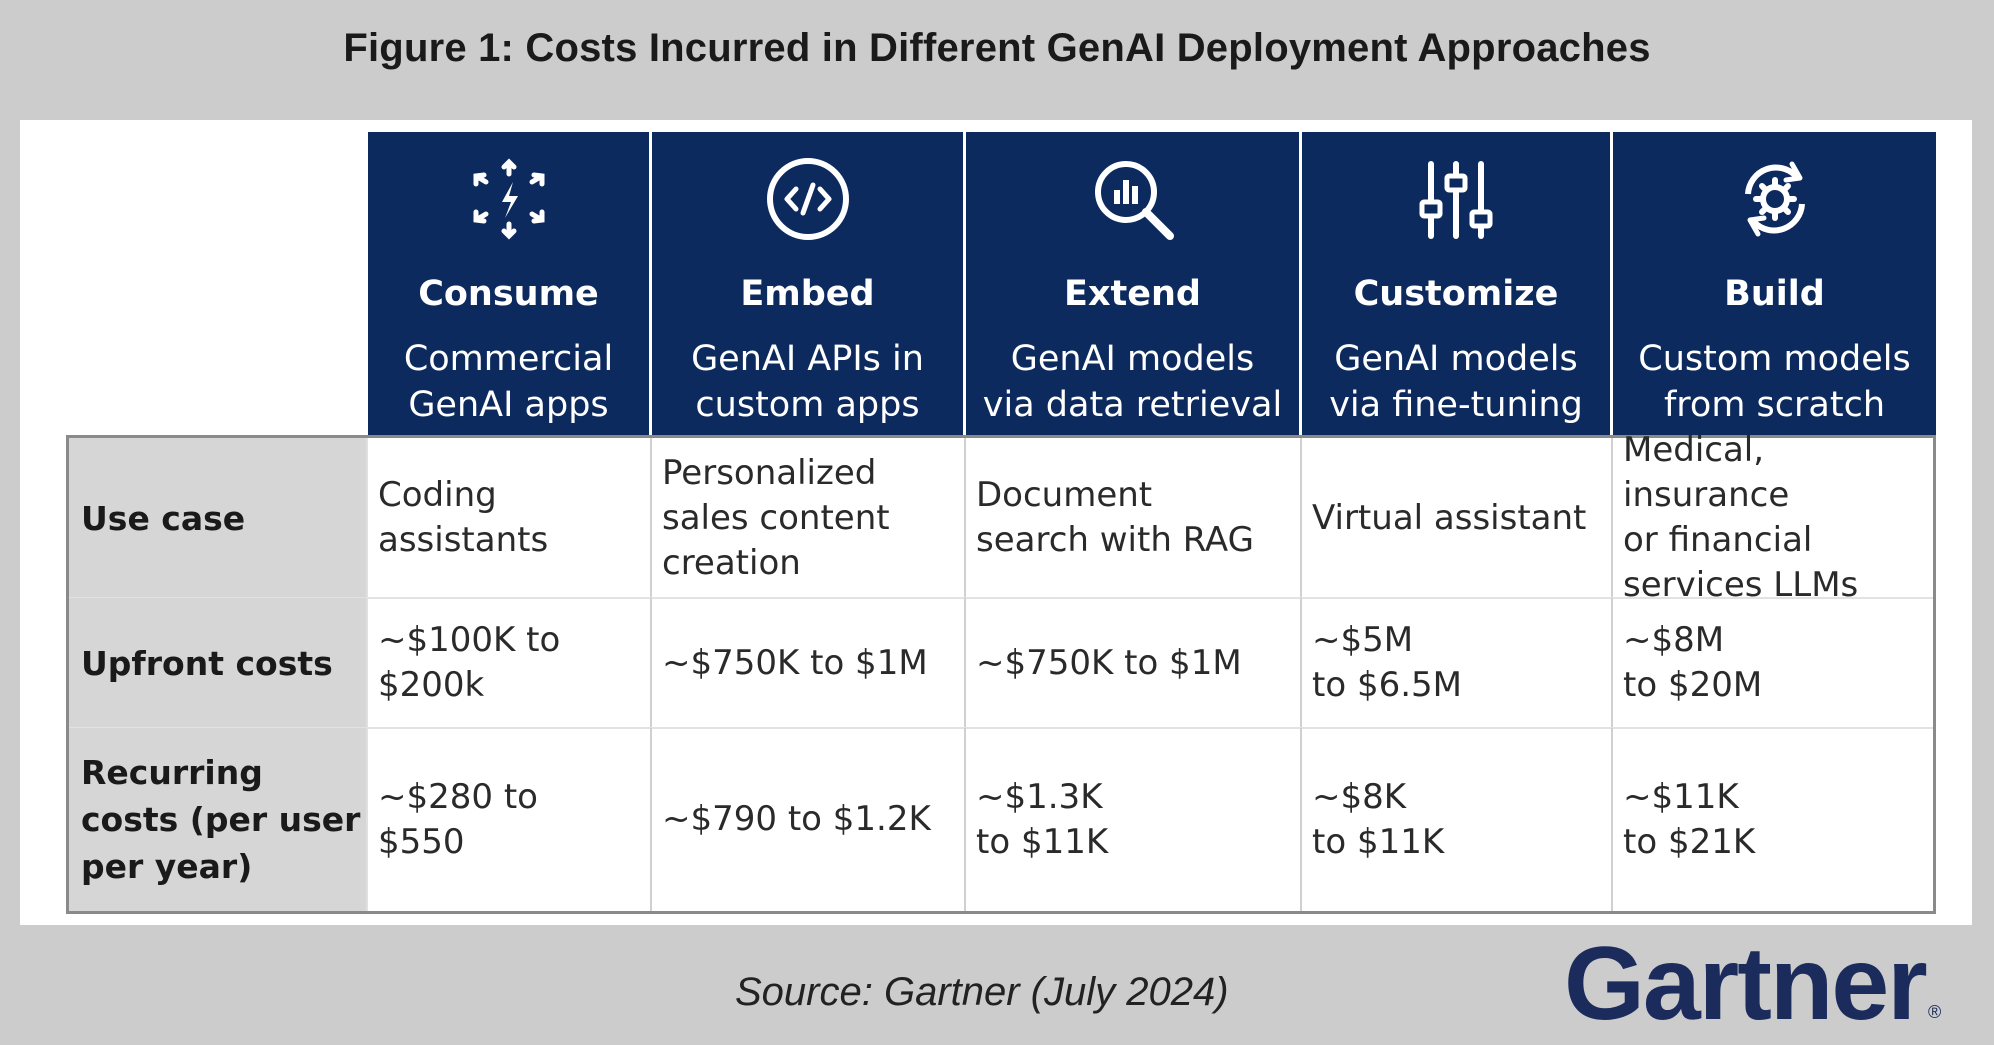 This screenshot has height=1045, width=1994. Describe the element at coordinates (508, 294) in the screenshot. I see `column-name: Consume` at that location.